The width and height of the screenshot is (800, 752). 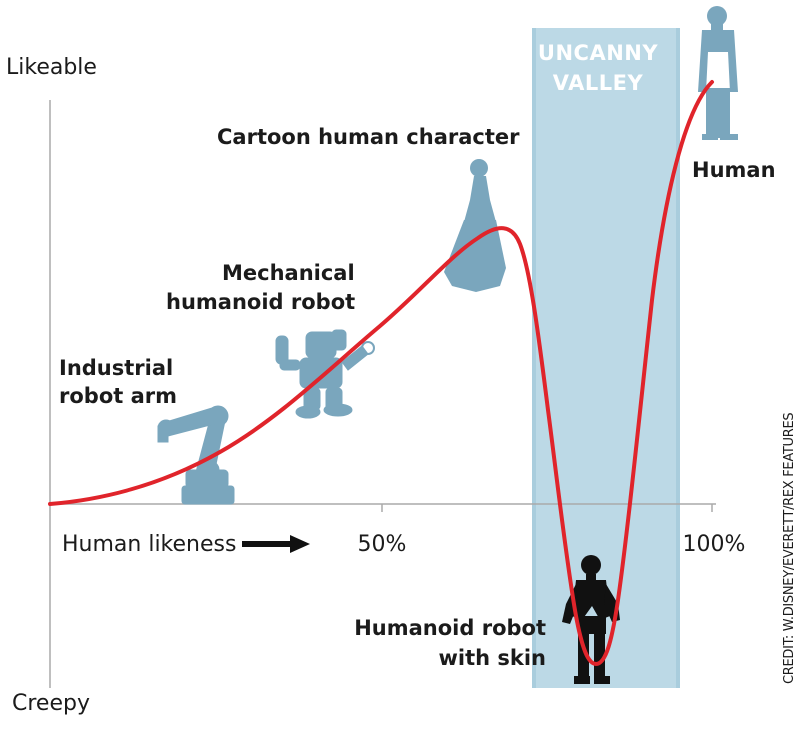 I want to click on x-axis-label: Human likeness, so click(x=149, y=544).